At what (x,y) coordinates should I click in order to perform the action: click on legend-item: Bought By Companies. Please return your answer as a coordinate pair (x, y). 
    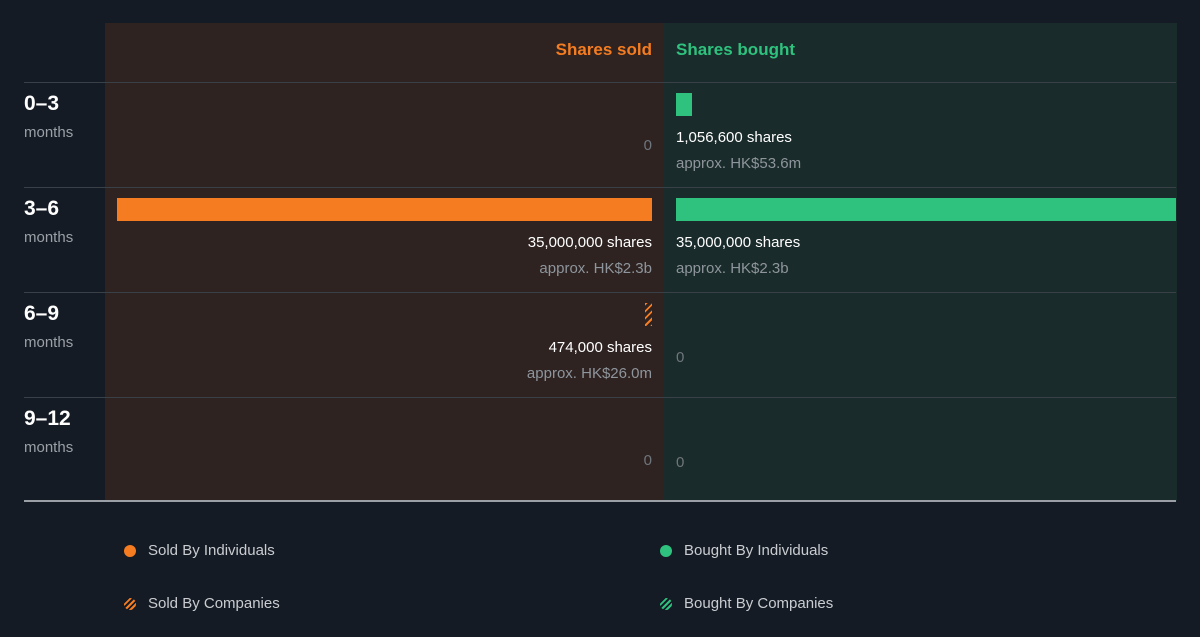
    Looking at the image, I should click on (746, 603).